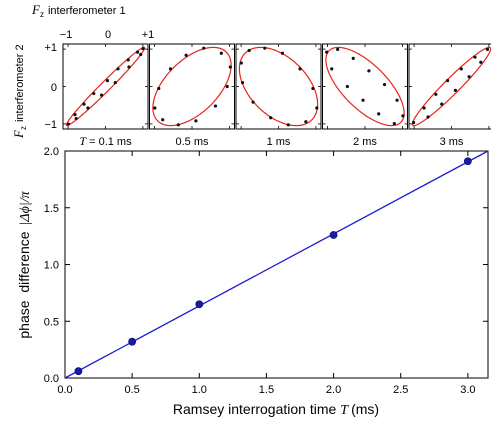 The height and width of the screenshot is (429, 491). I want to click on panel-label: 0.5 ms, so click(192, 142).